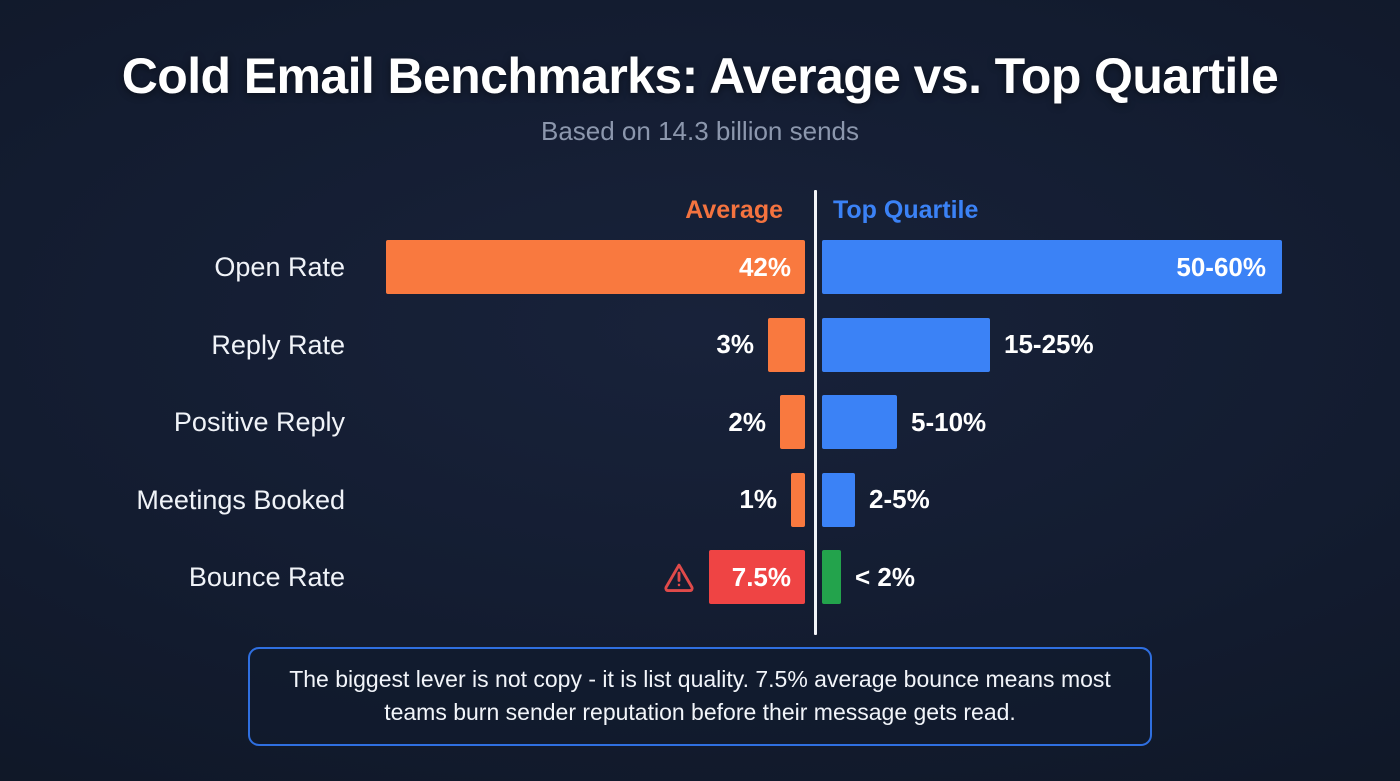 The height and width of the screenshot is (781, 1400). I want to click on bar-row: Reply Rate 3% 15-25%, so click(700, 345).